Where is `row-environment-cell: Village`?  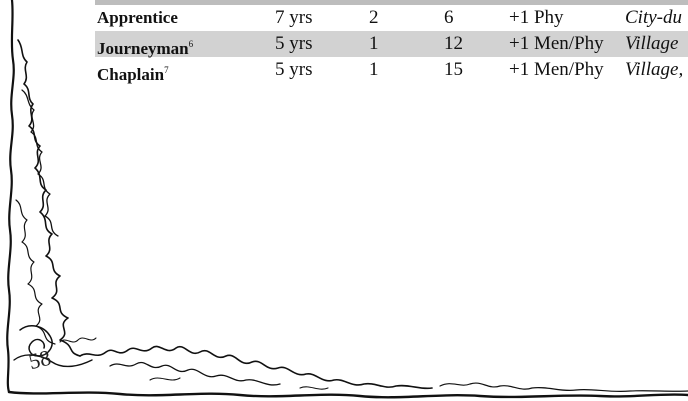
row-environment-cell: Village is located at coordinates (652, 43).